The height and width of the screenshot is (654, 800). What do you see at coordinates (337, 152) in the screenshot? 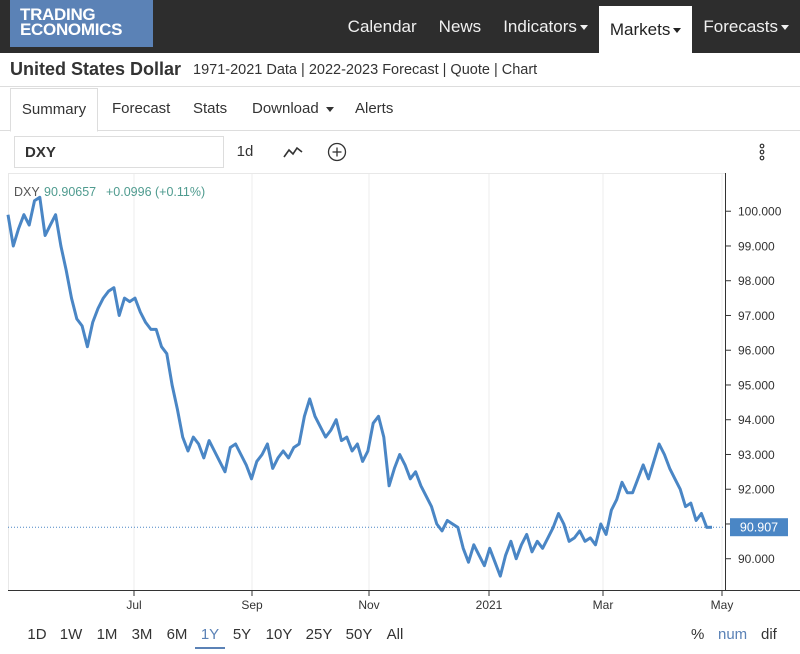
I see `circle-plus-icon` at bounding box center [337, 152].